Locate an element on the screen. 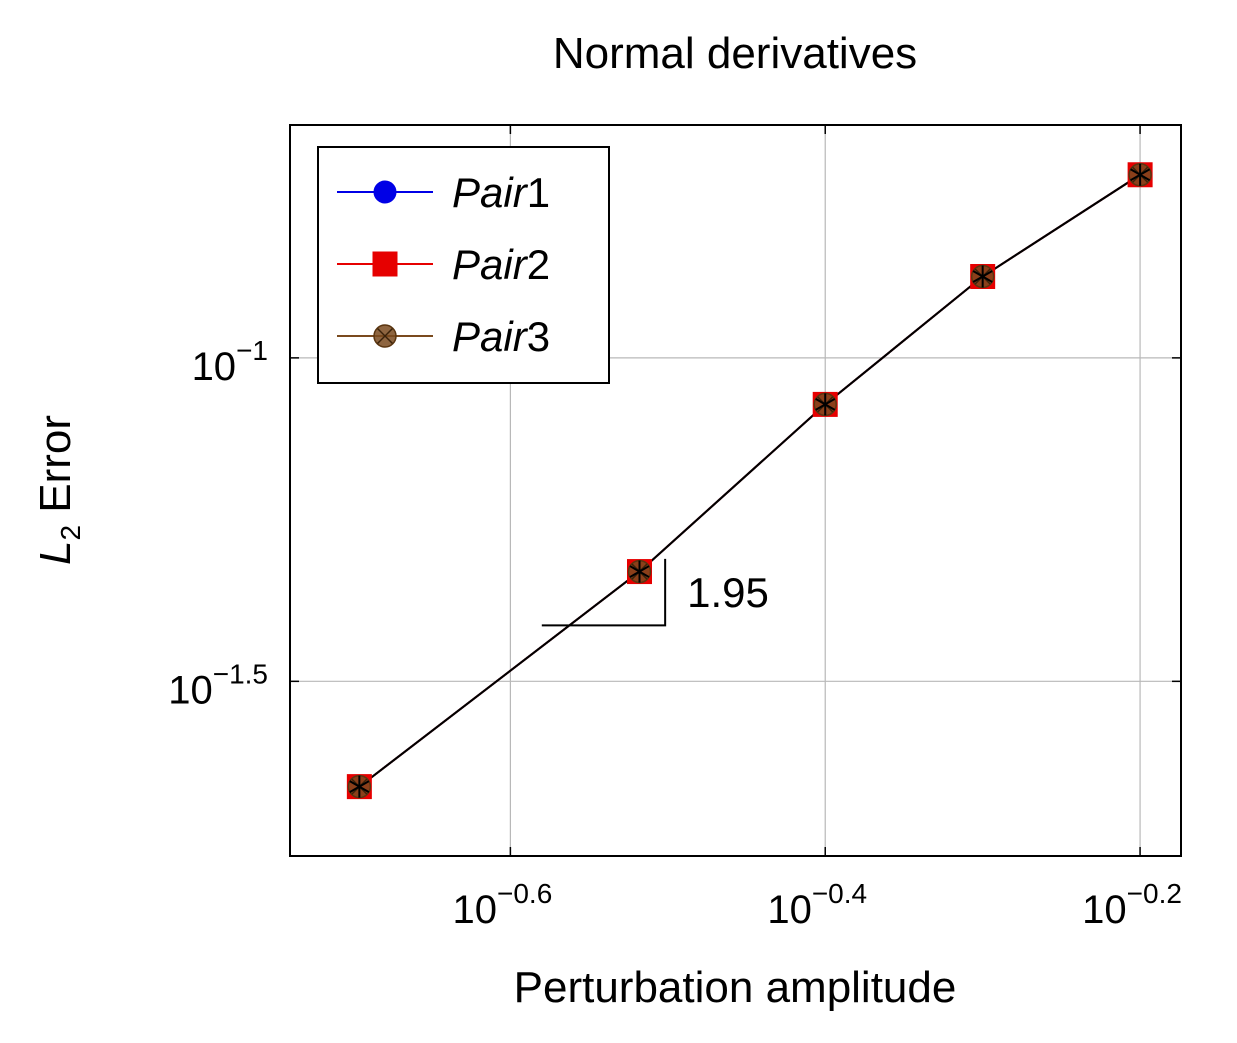 This screenshot has width=1237, height=1043. y-axis-label-main: L is located at coordinates (55, 553).